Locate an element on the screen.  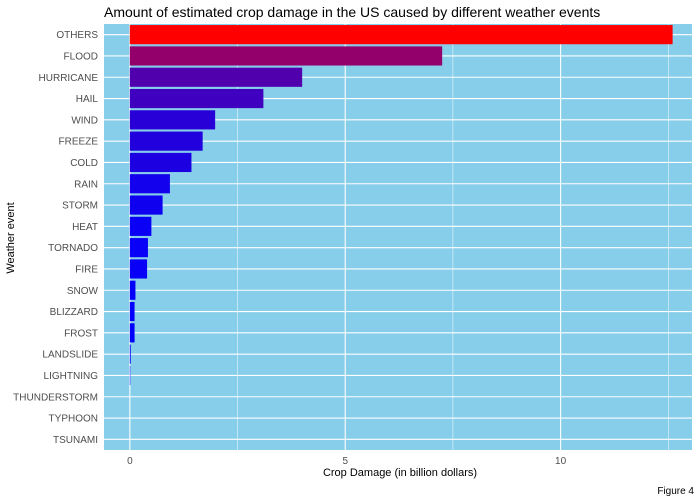
y-tick-label: FIRE is located at coordinates (86, 269).